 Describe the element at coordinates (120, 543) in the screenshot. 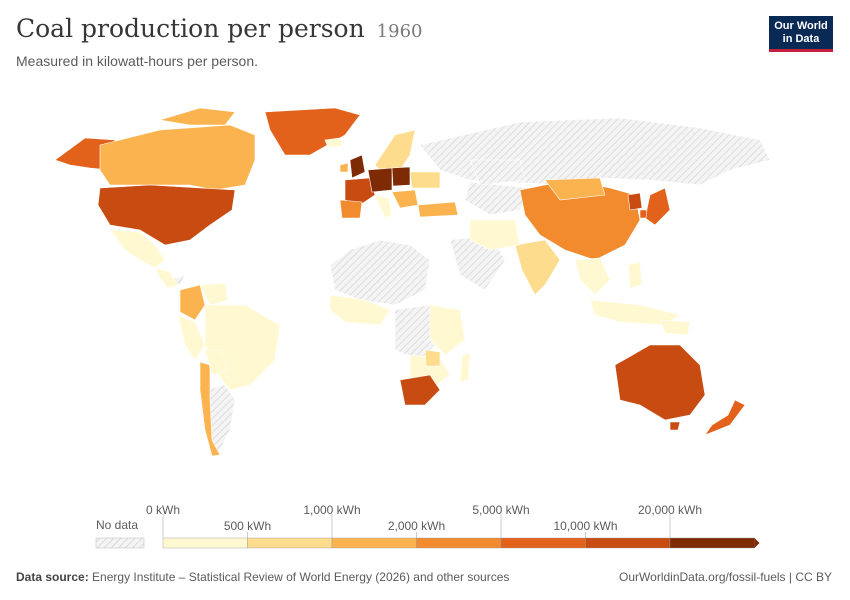

I see `legend-no-data-swatch` at that location.